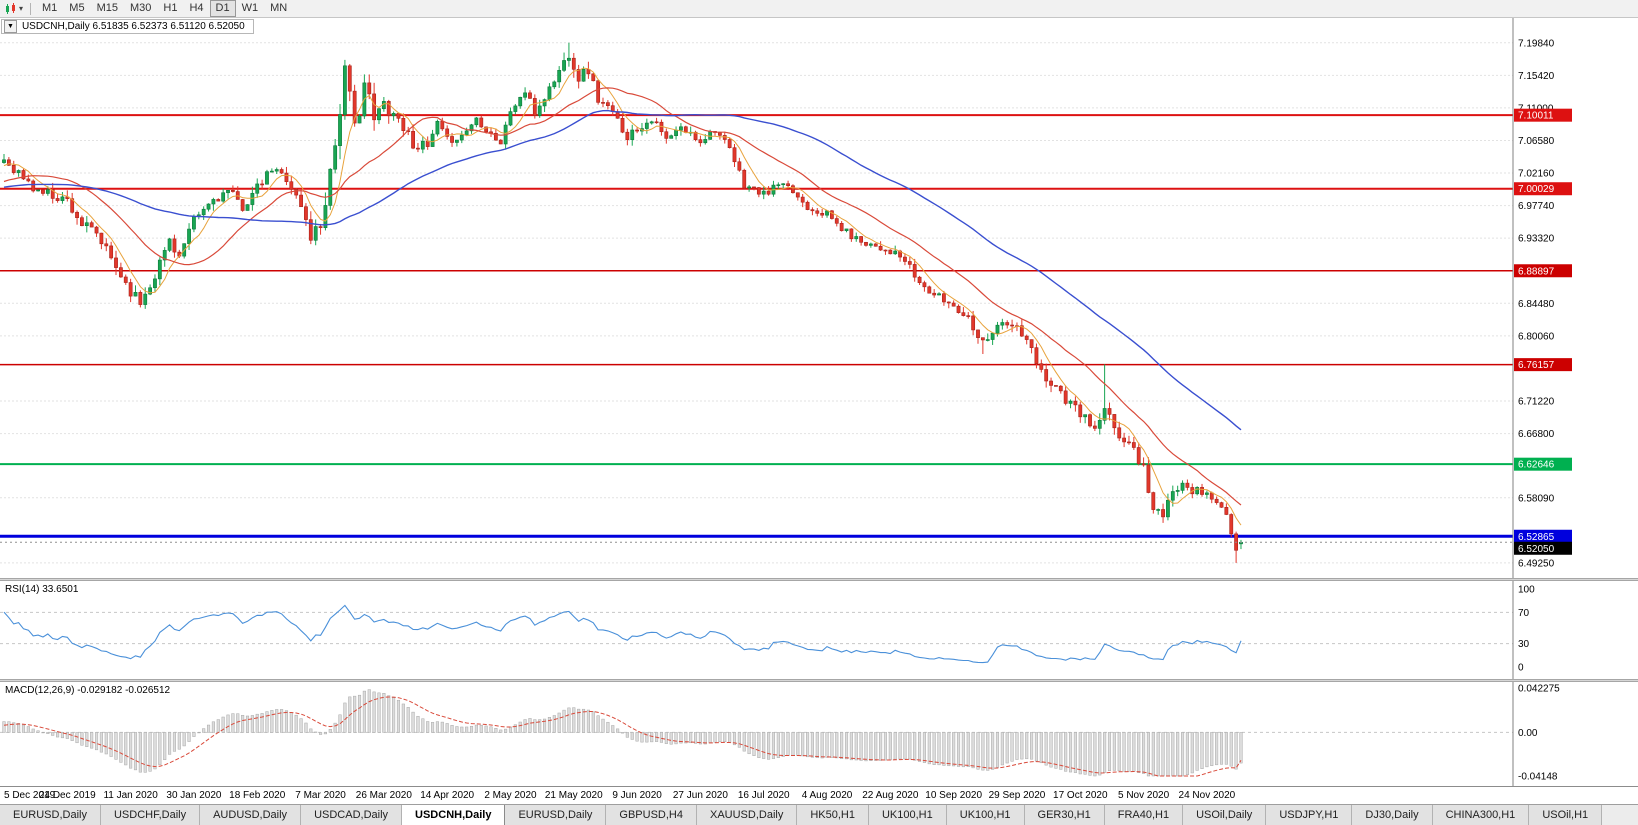  Describe the element at coordinates (31, 8) in the screenshot. I see `toolbar-separator` at that location.